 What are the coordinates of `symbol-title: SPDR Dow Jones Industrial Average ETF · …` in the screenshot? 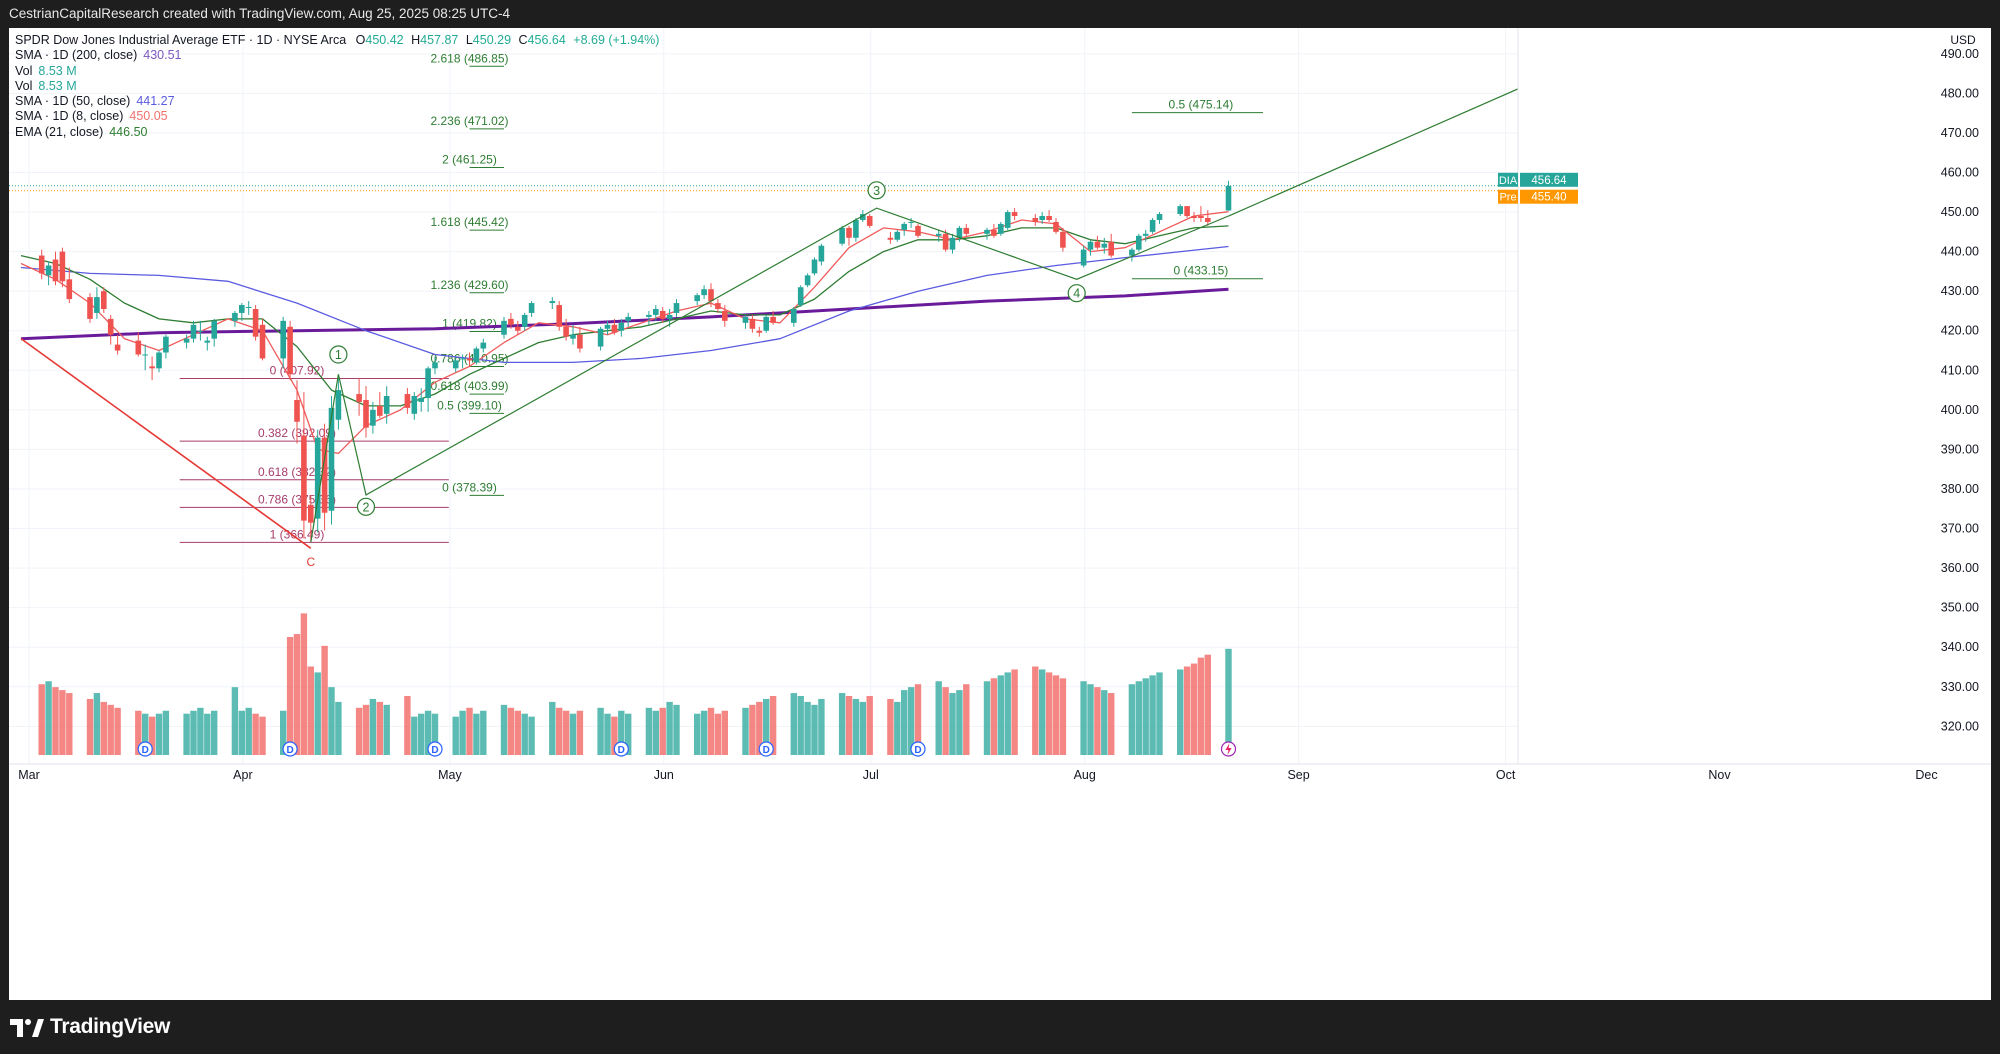 It's located at (181, 40).